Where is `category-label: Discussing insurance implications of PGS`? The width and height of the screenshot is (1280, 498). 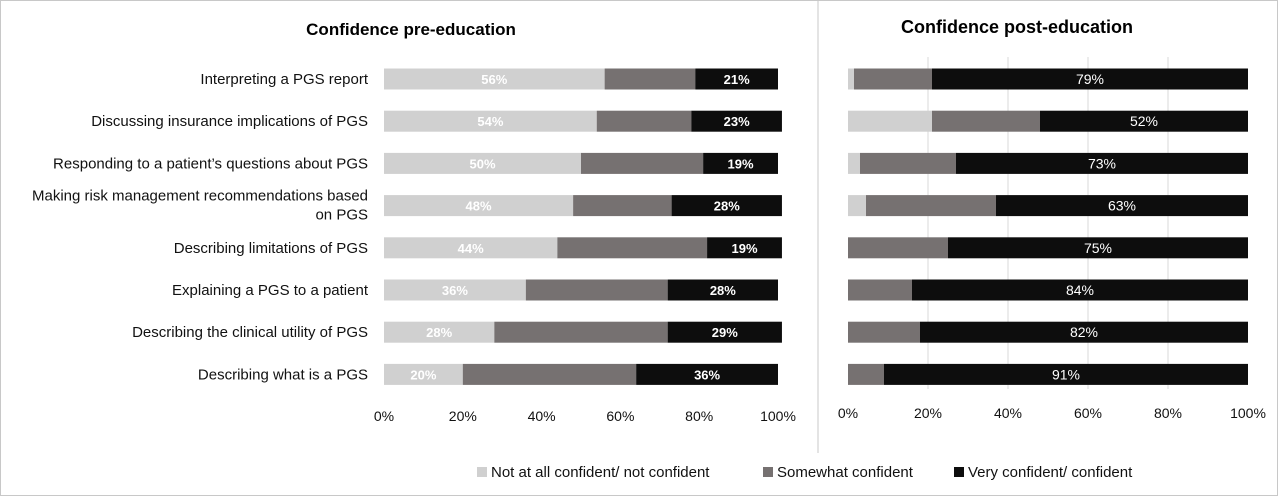
category-label: Discussing insurance implications of PGS is located at coordinates (229, 121).